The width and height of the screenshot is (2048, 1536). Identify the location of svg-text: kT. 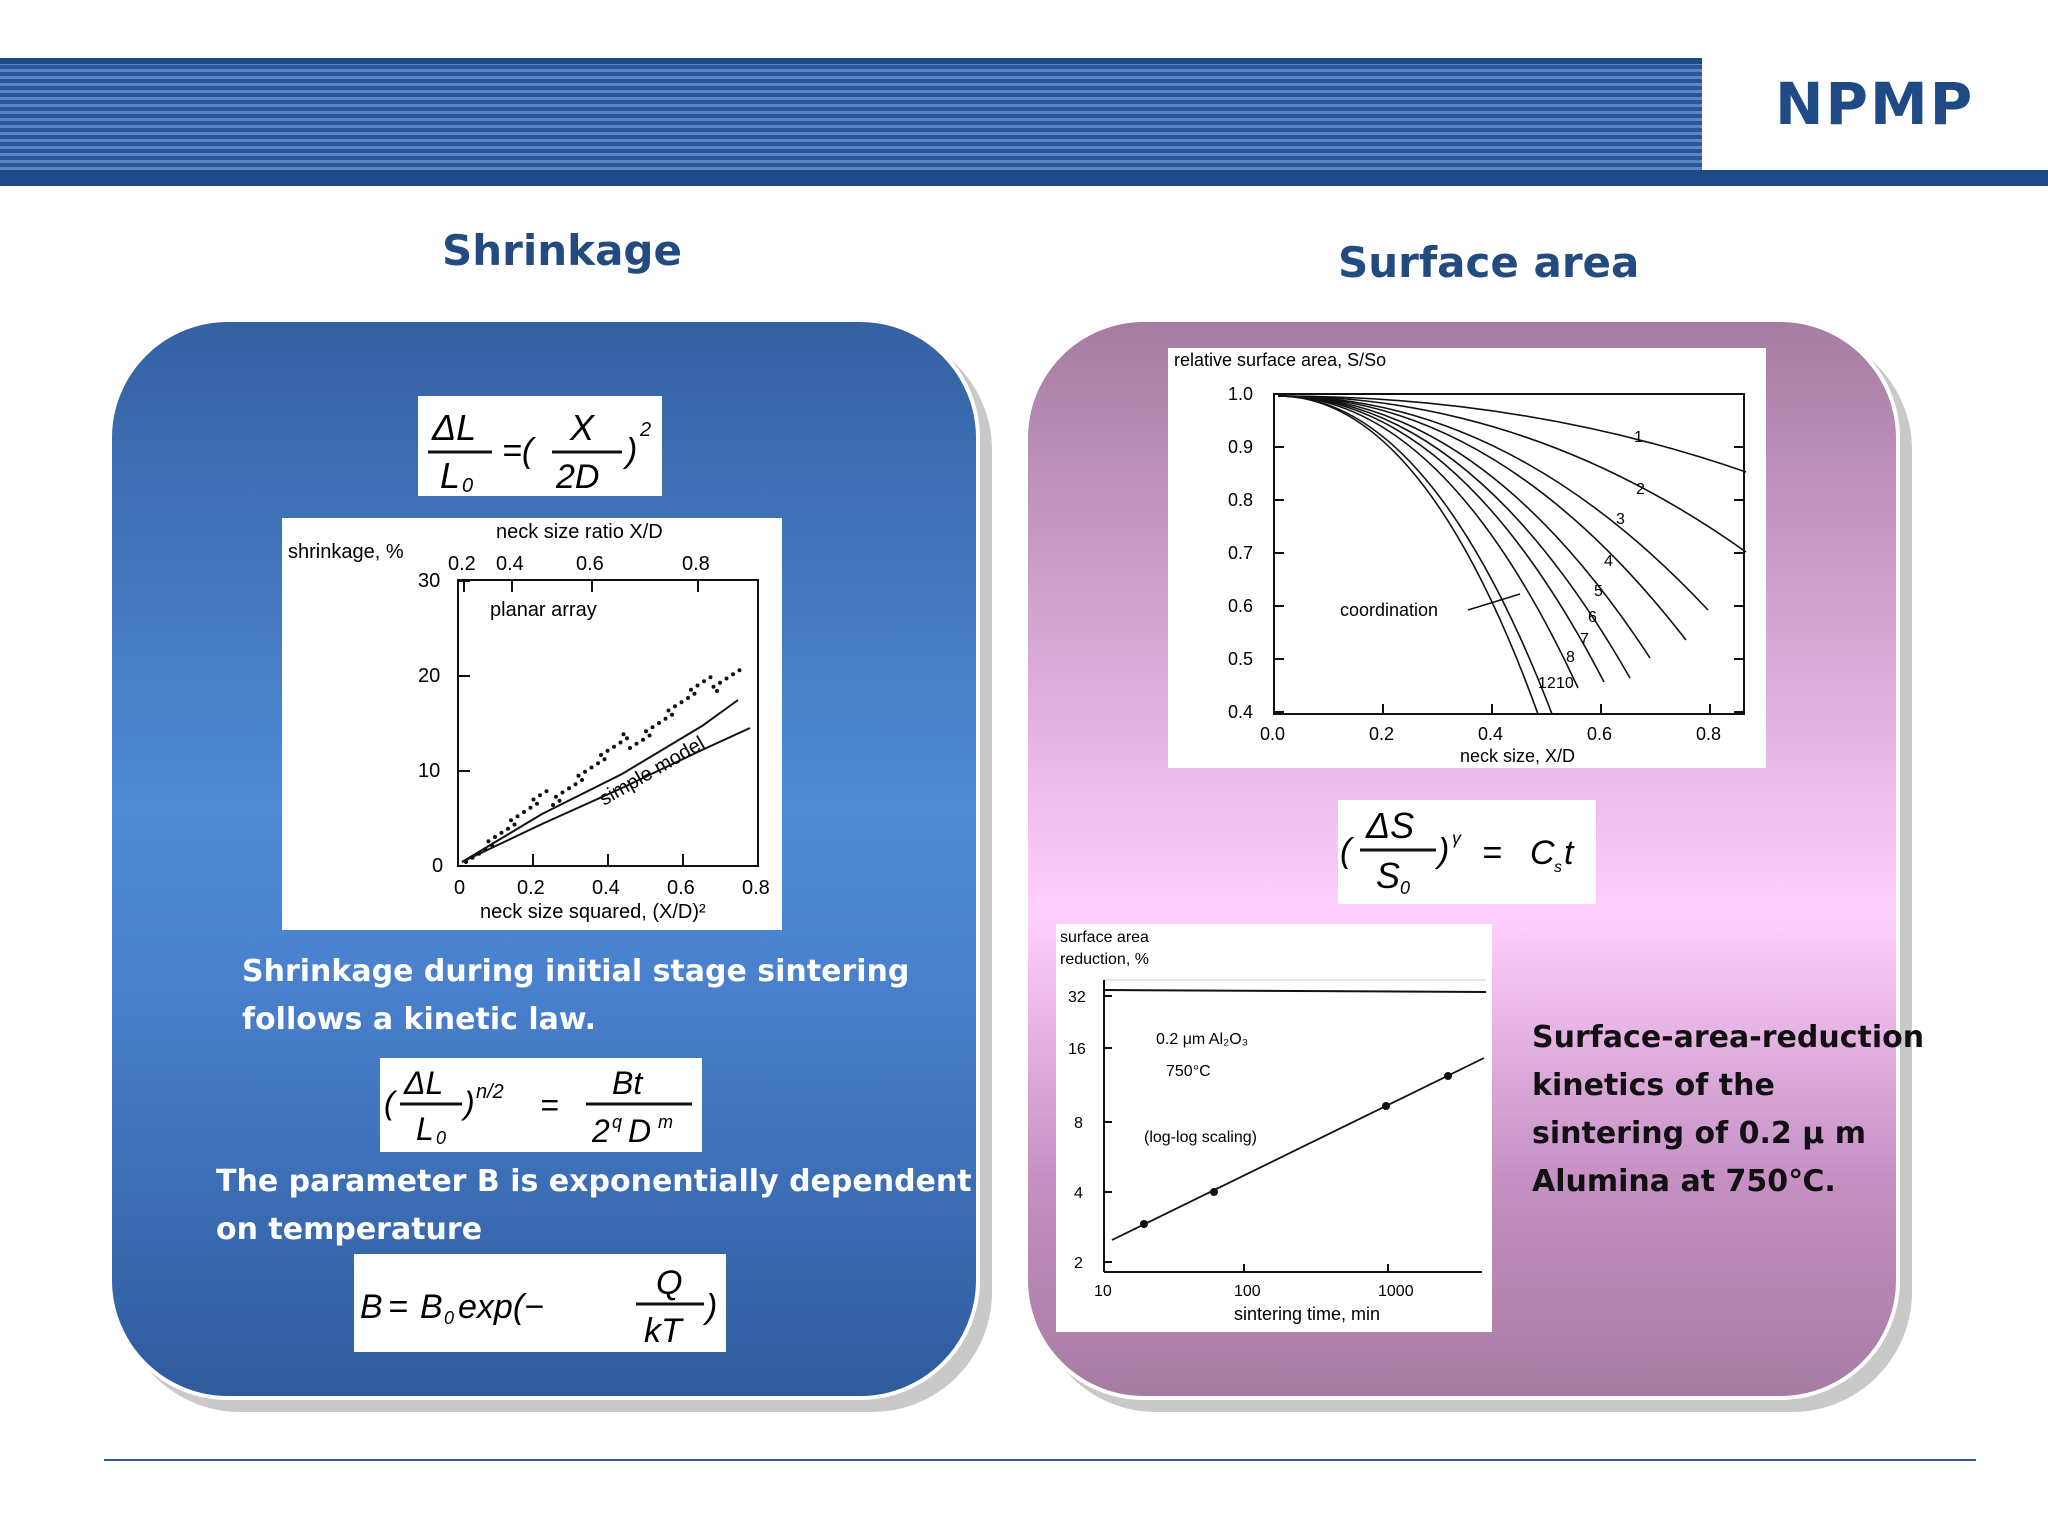
(664, 1331).